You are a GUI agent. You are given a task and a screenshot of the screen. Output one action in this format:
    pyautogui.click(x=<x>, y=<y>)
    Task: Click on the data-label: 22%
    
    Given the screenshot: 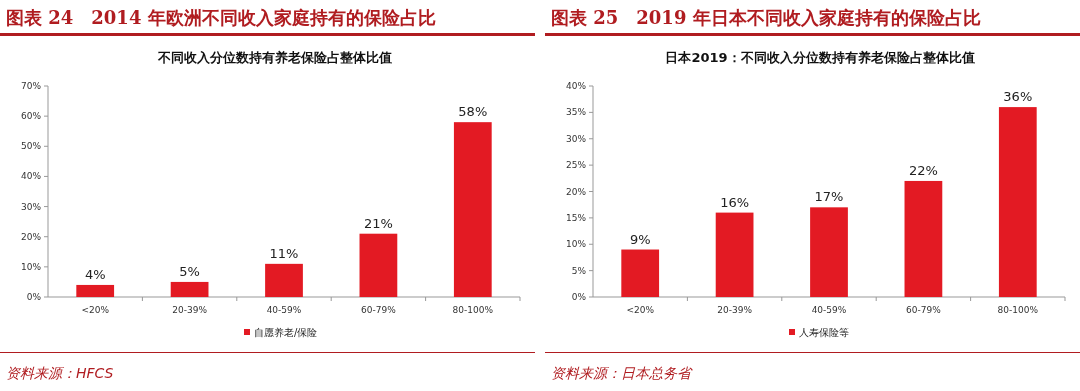 What is the action you would take?
    pyautogui.click(x=923, y=170)
    